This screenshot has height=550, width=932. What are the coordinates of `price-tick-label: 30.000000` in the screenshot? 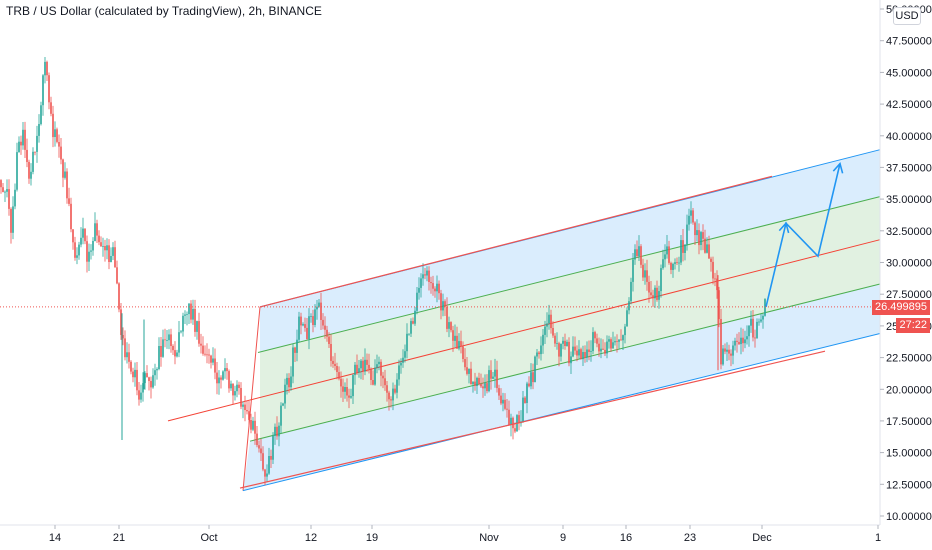 It's located at (909, 264).